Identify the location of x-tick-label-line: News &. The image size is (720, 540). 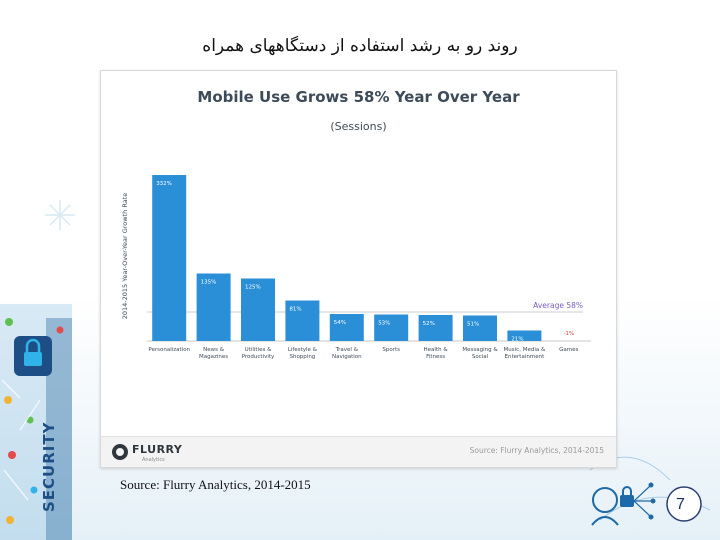
(214, 350).